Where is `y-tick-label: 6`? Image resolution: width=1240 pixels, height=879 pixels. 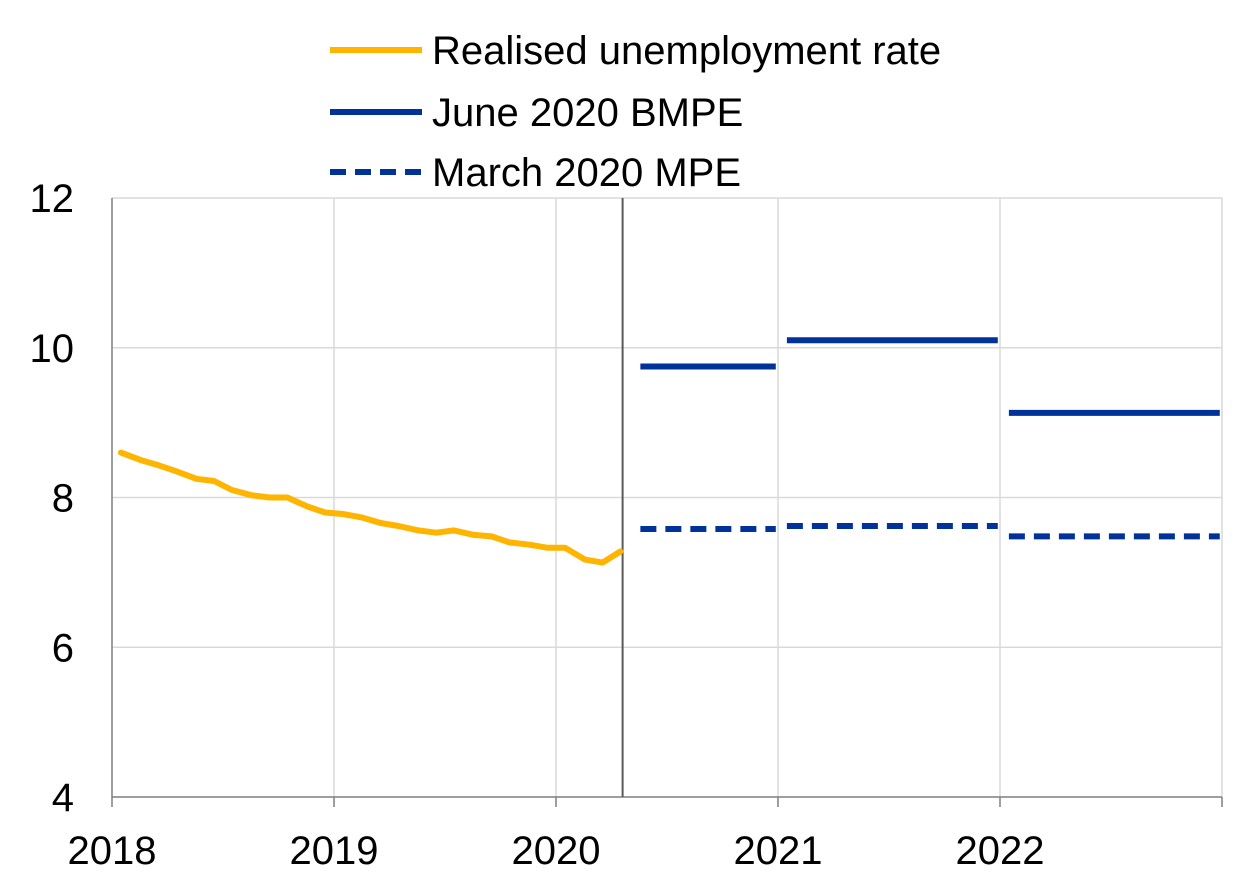
y-tick-label: 6 is located at coordinates (63, 648).